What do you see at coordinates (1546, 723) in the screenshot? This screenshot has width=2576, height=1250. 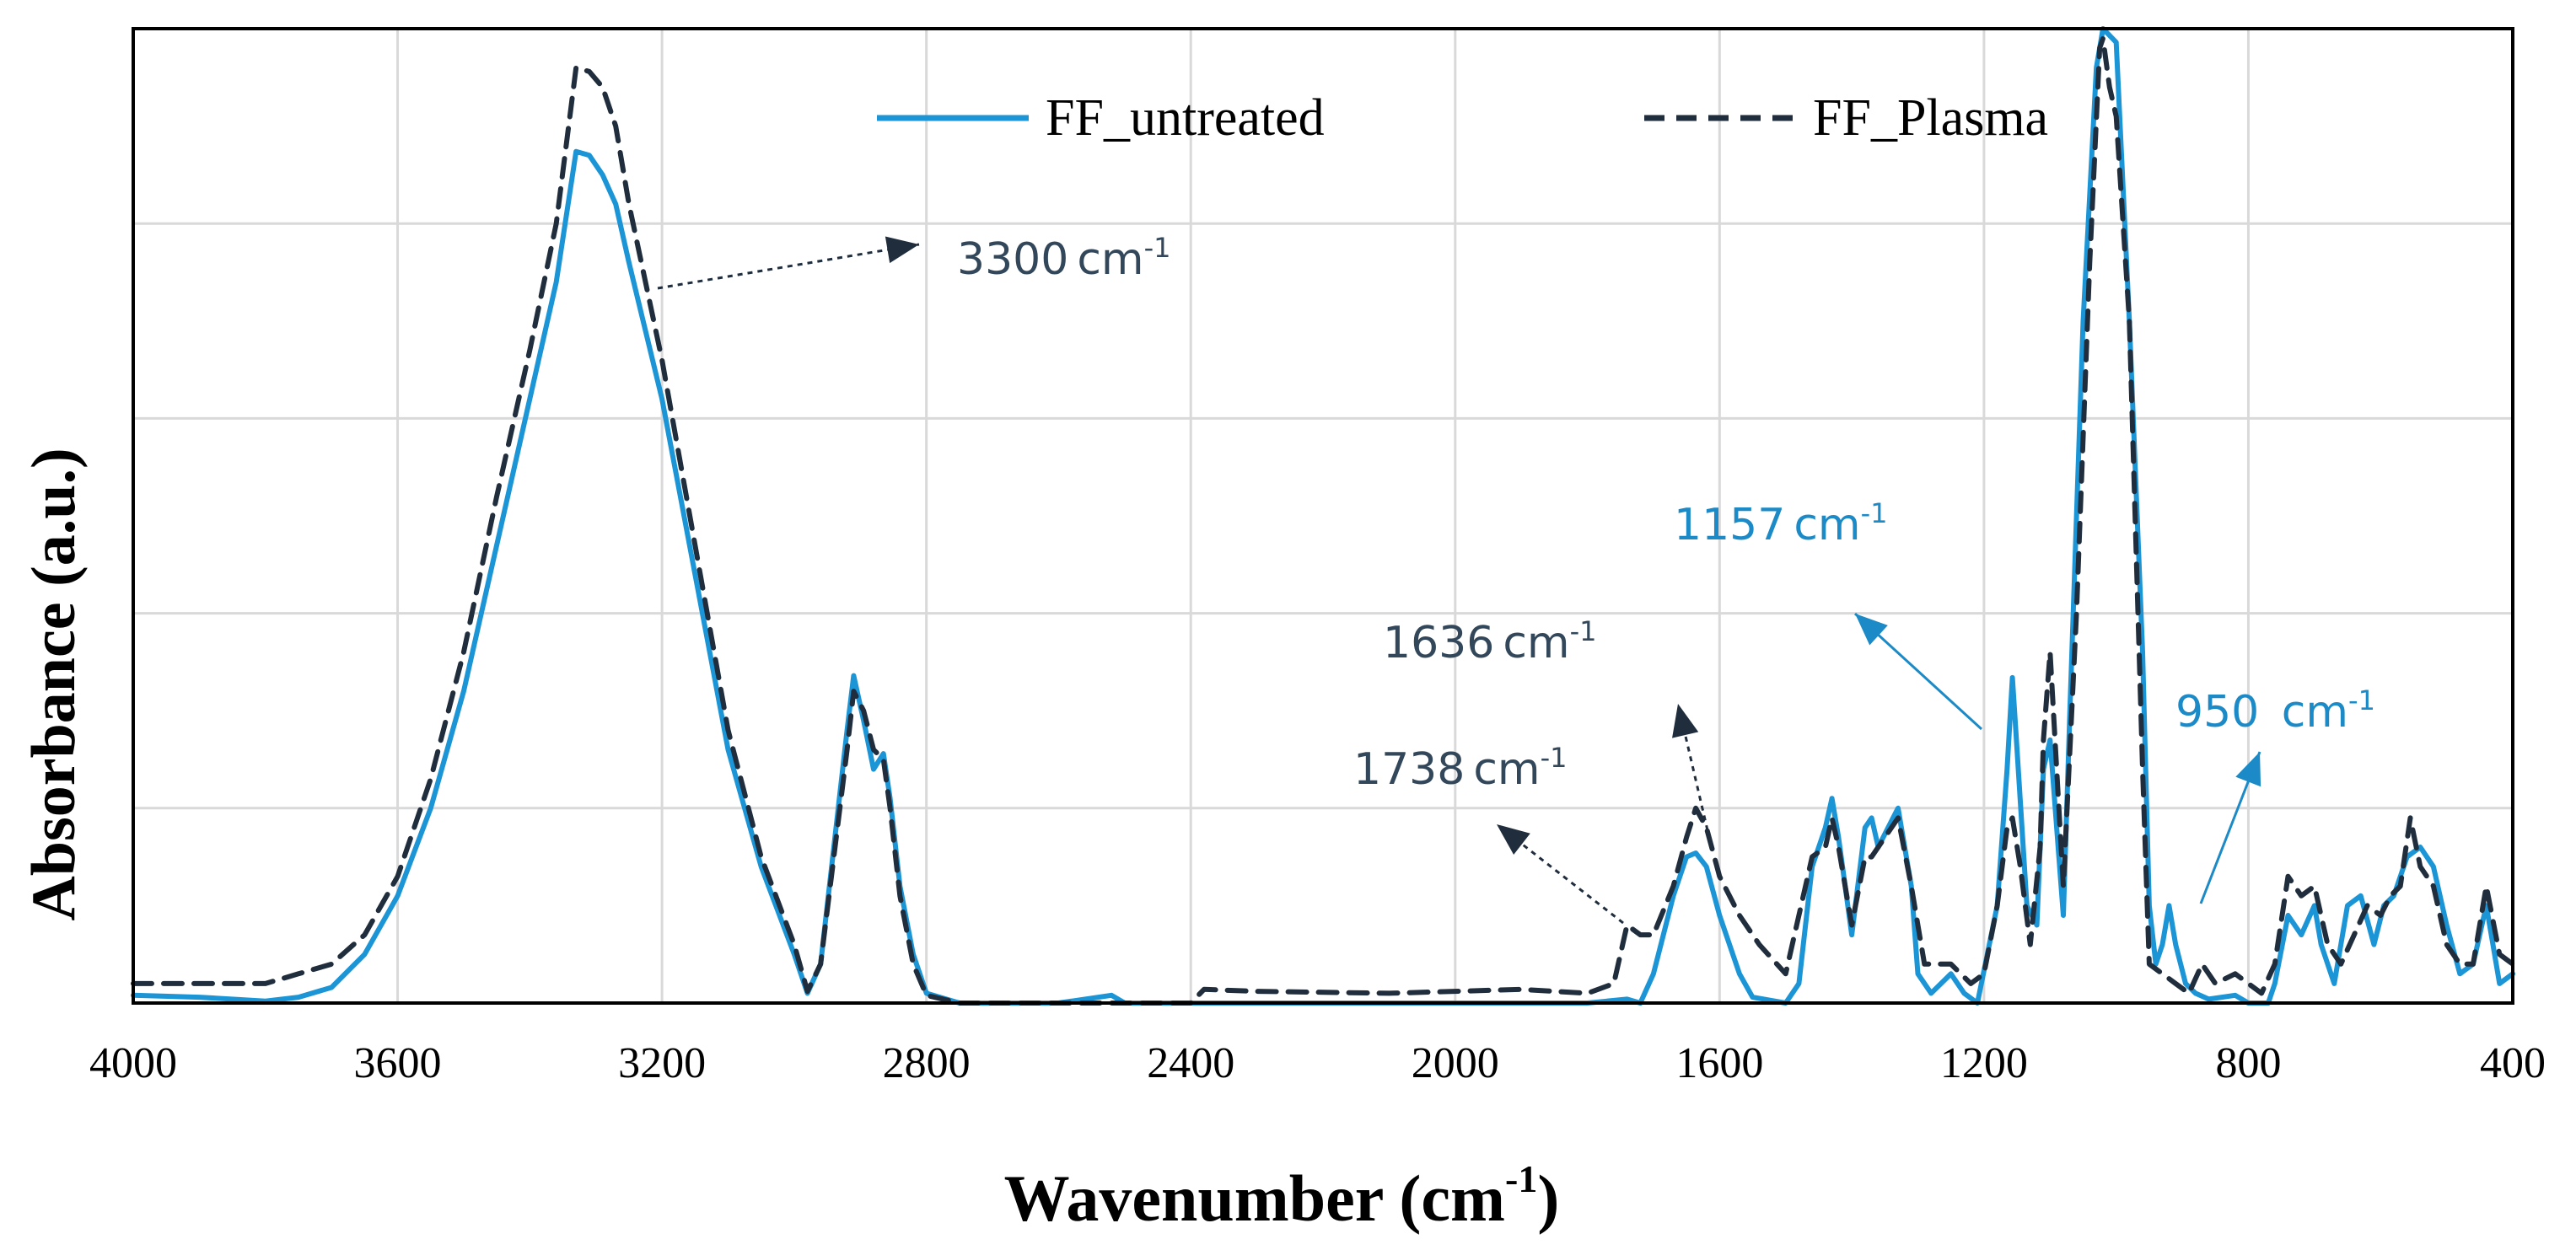 I see `annotation-1636: 1636 cm-1` at bounding box center [1546, 723].